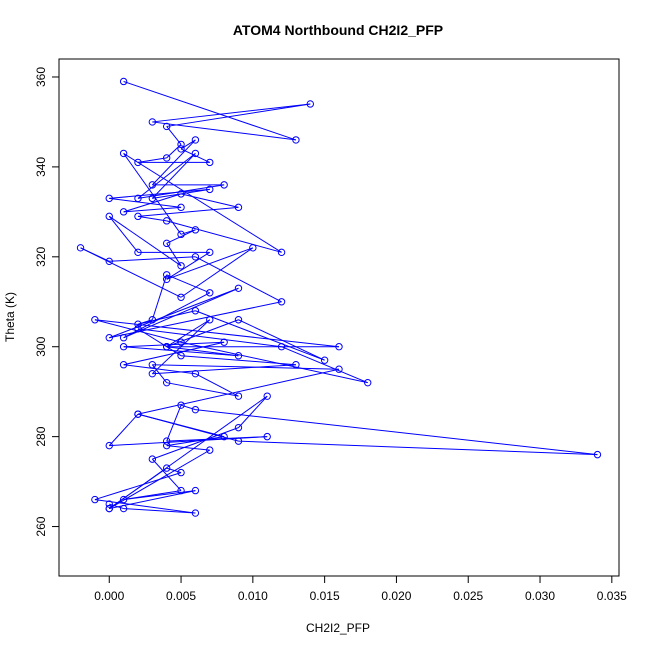 This screenshot has width=650, height=650. I want to click on x-tick-label: 0.015, so click(325, 596).